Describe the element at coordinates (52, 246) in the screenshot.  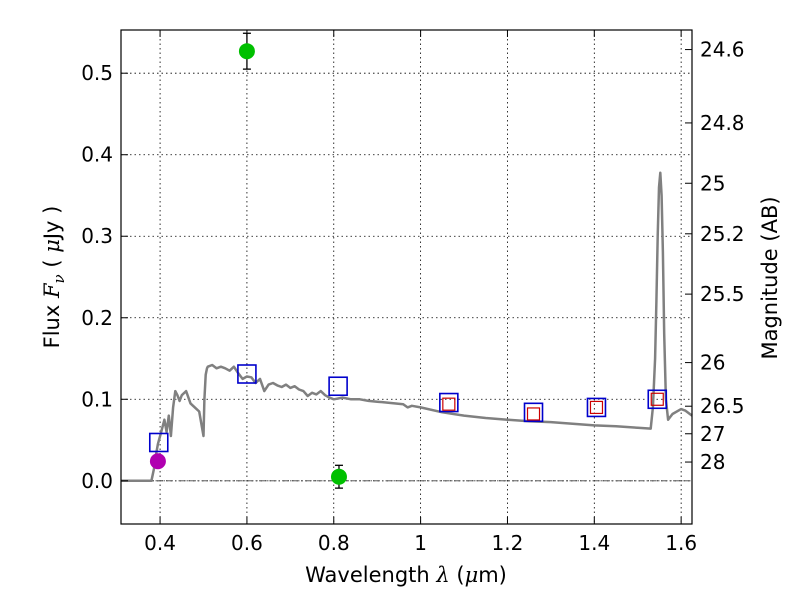
I see `y-label-mu: μ` at that location.